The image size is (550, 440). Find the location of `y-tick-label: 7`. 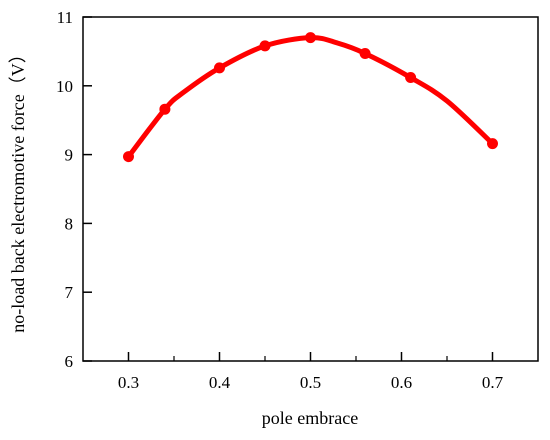

y-tick-label: 7 is located at coordinates (69, 292).